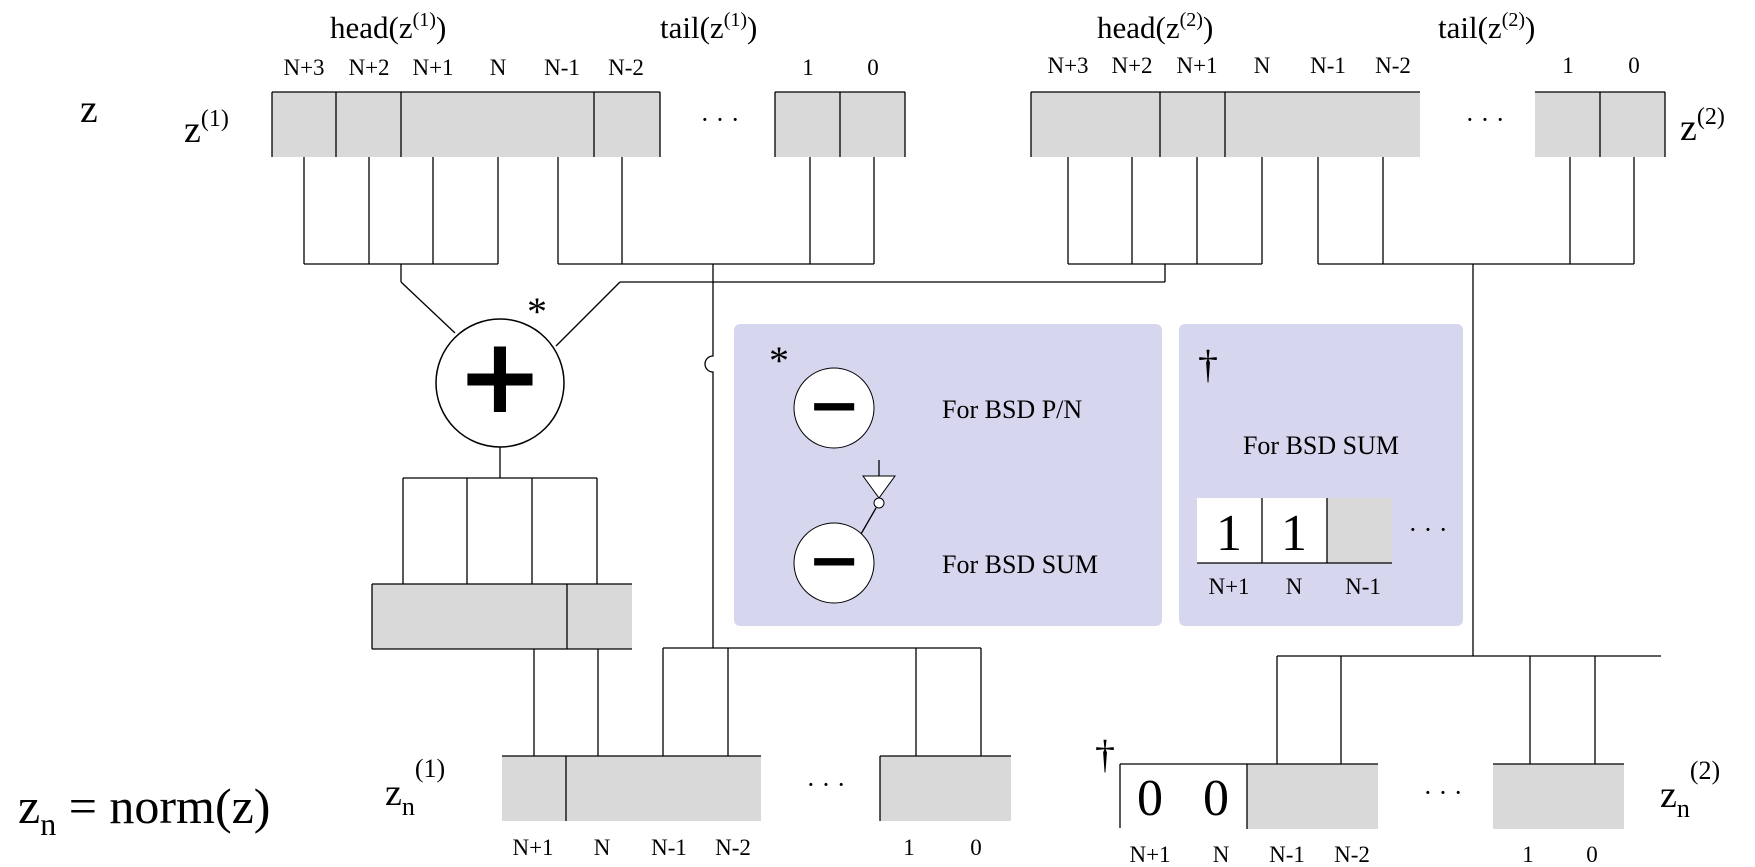 The image size is (1755, 867). Describe the element at coordinates (206, 128) in the screenshot. I see `z1-label: z(1)` at that location.